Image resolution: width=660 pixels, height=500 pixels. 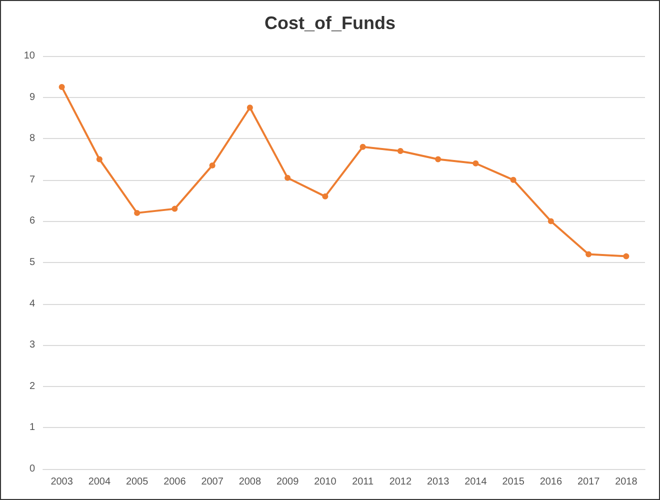 I want to click on y-tick-label: 2, so click(x=32, y=386).